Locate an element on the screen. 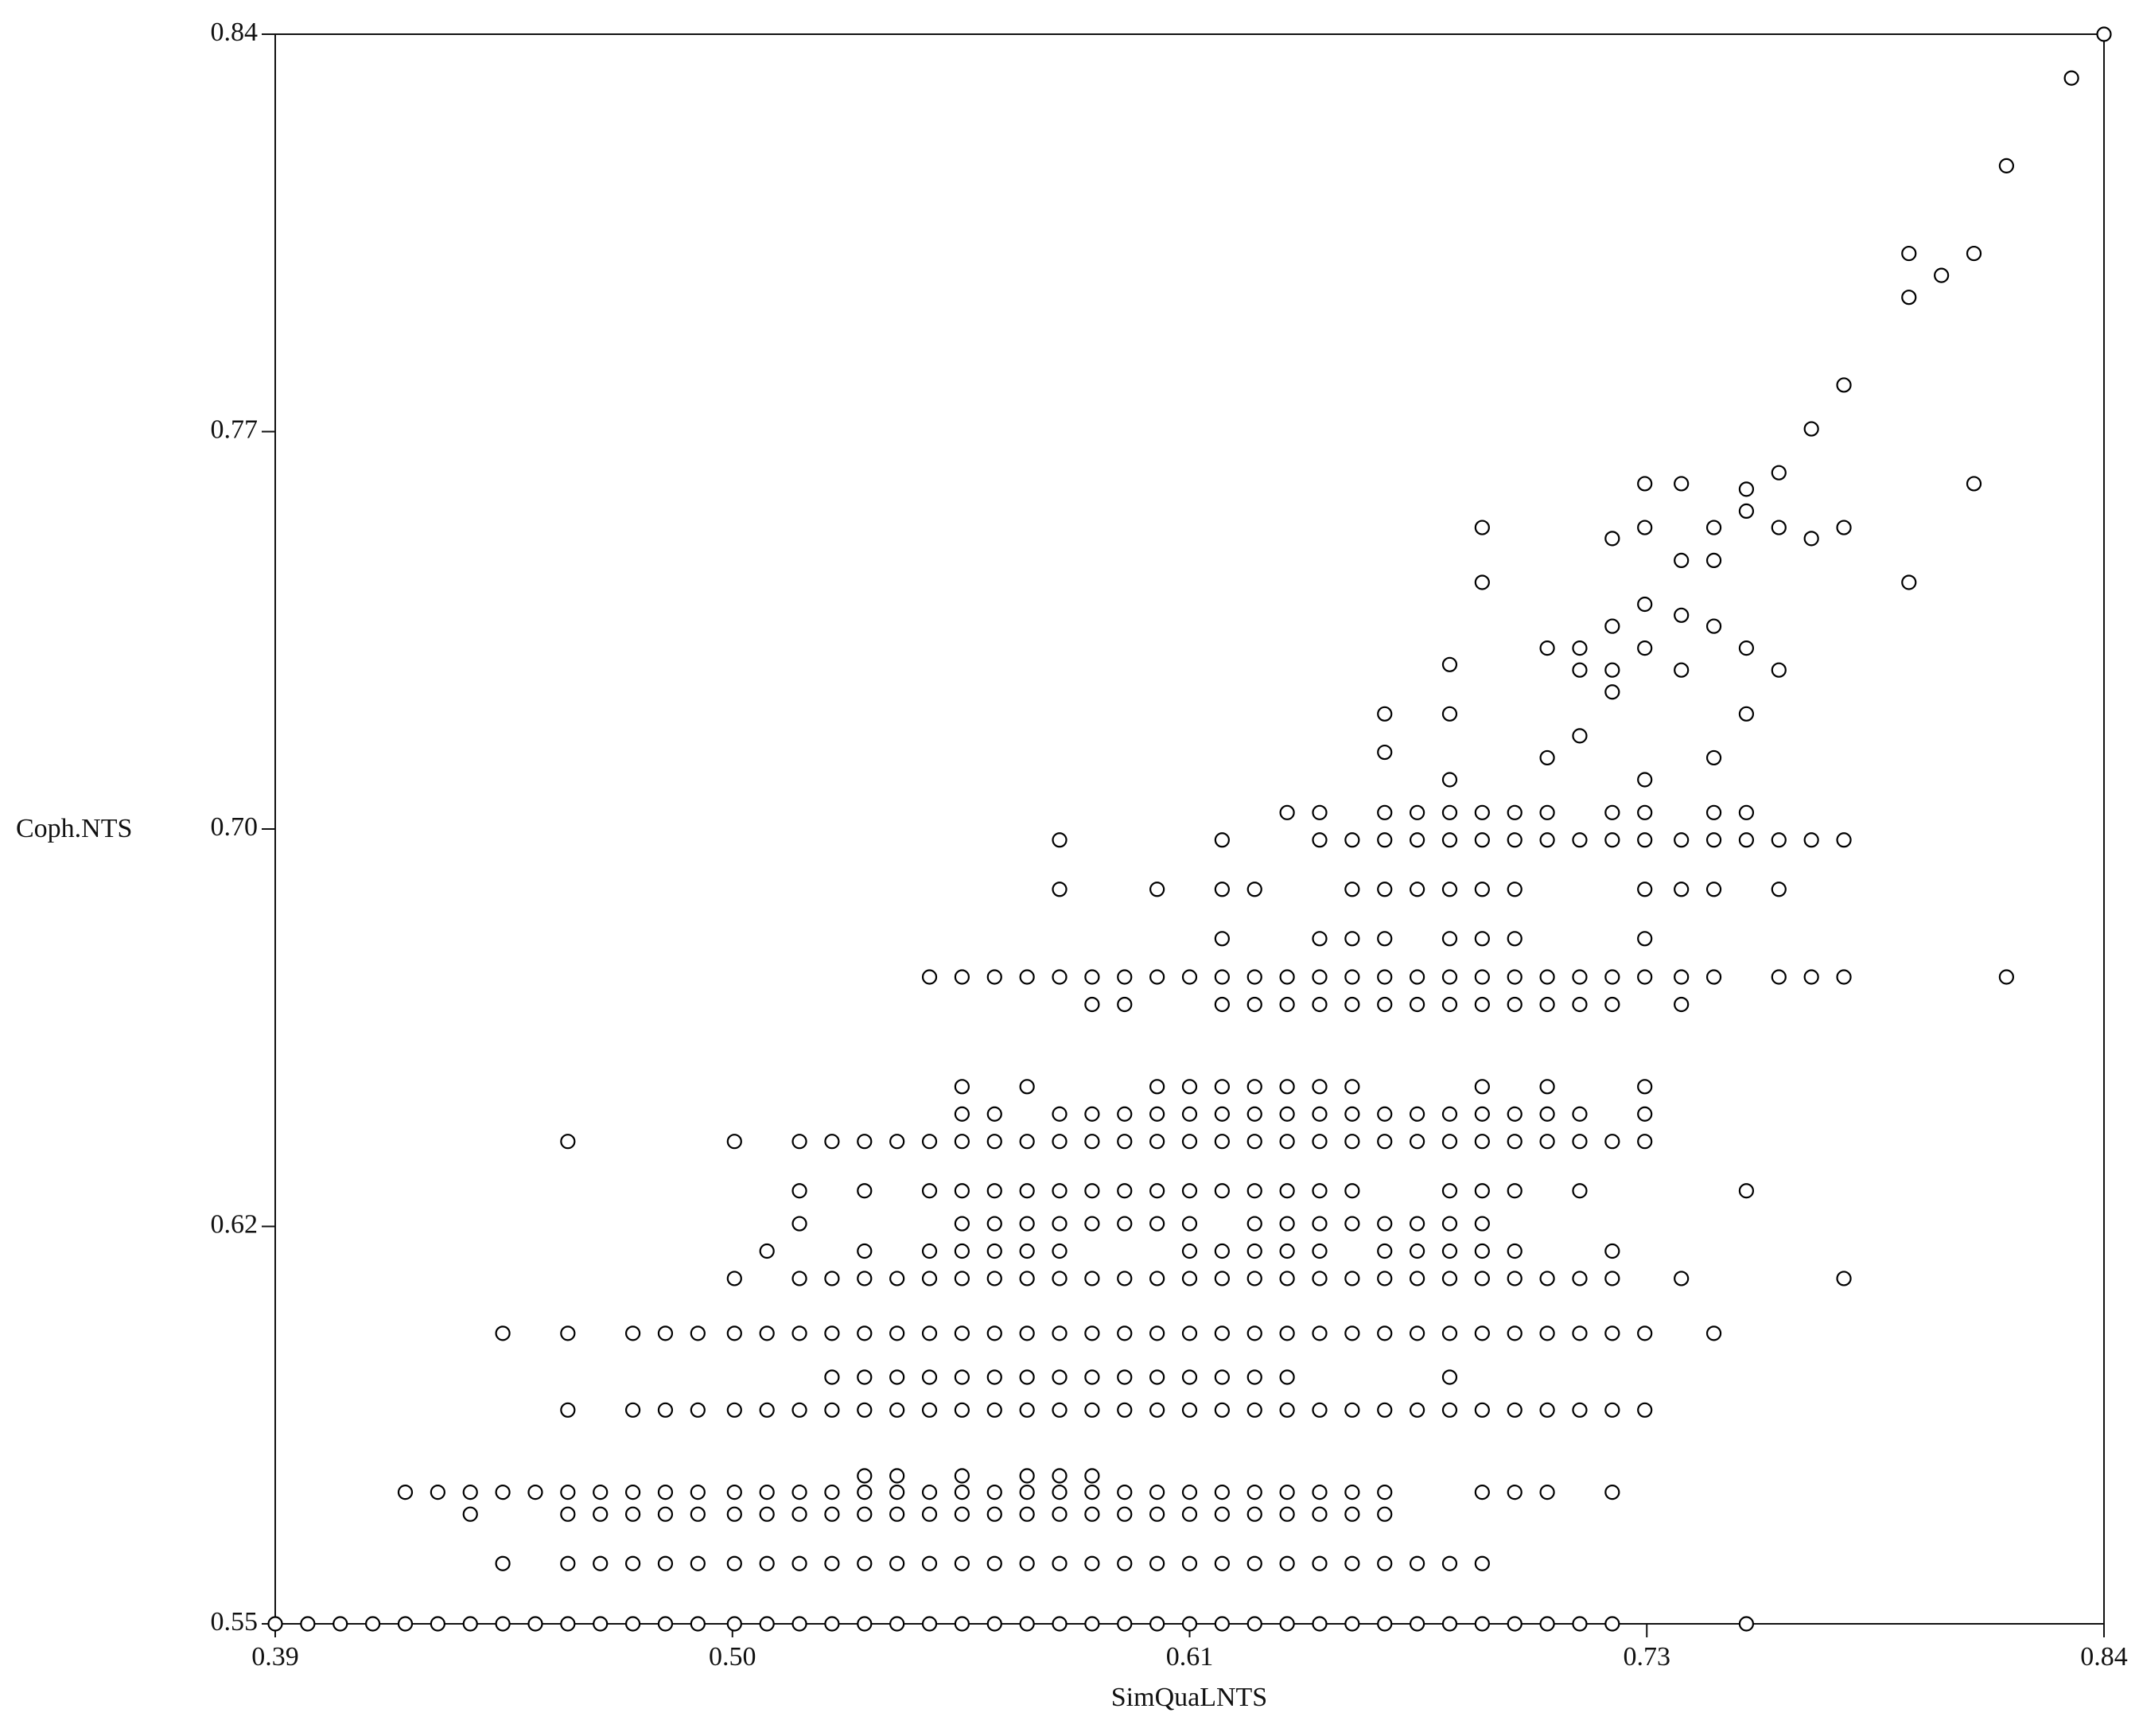 The image size is (2139, 1736). y-axis-label: Coph.NTS is located at coordinates (74, 829).